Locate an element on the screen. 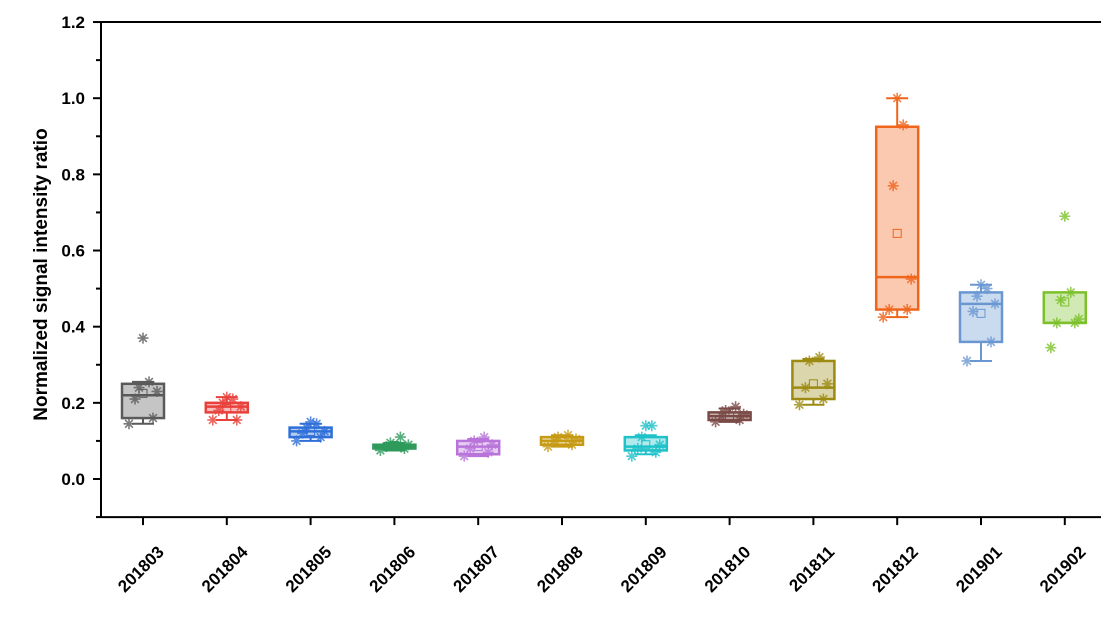 The height and width of the screenshot is (643, 1103). x-tick-label: 201901 is located at coordinates (979, 569).